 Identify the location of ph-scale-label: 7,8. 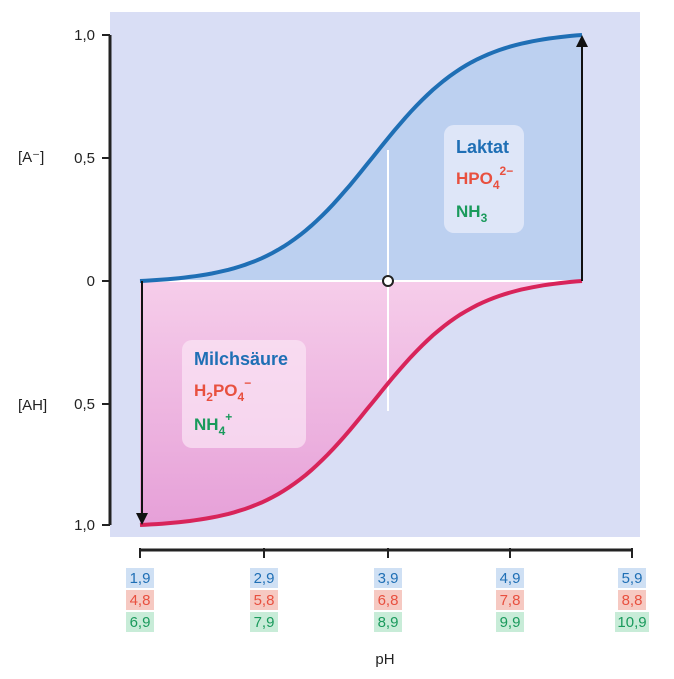
(510, 600).